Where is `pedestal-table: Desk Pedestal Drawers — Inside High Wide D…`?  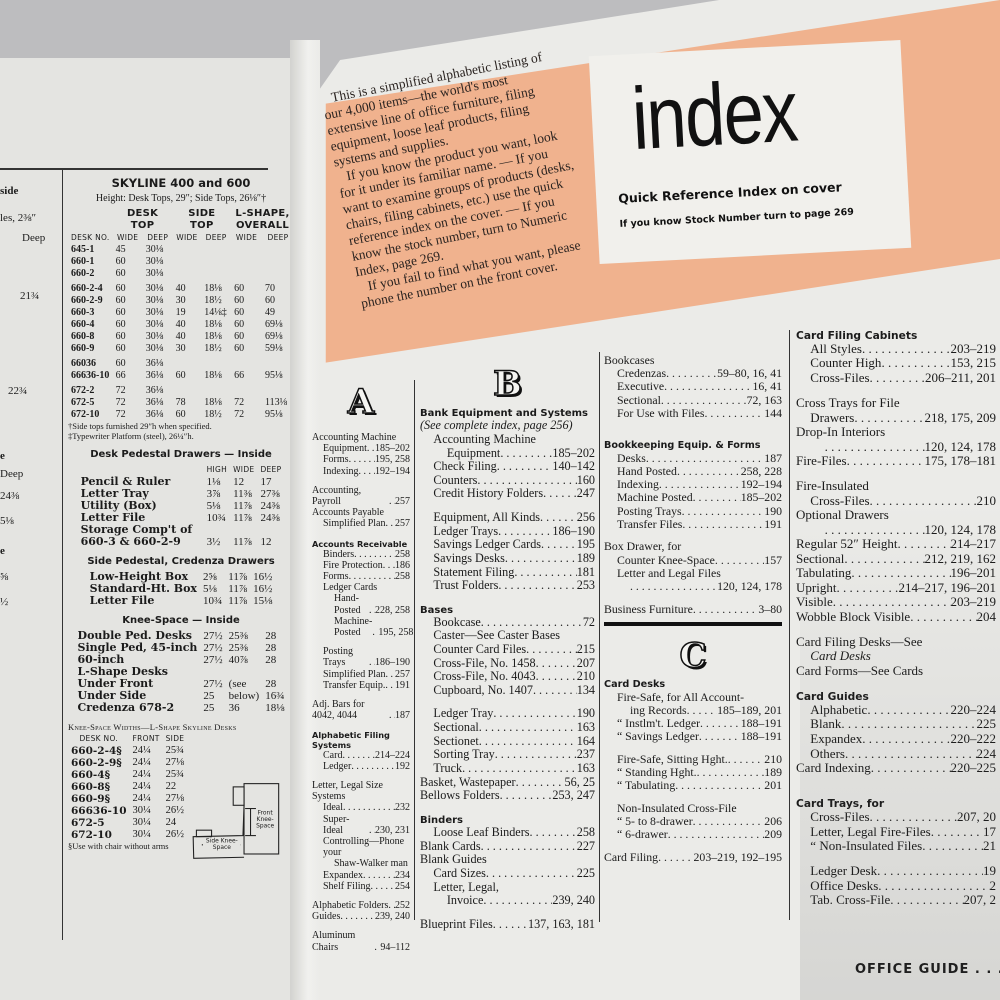
pedestal-table: Desk Pedestal Drawers — Inside High Wide D… is located at coordinates (181, 498).